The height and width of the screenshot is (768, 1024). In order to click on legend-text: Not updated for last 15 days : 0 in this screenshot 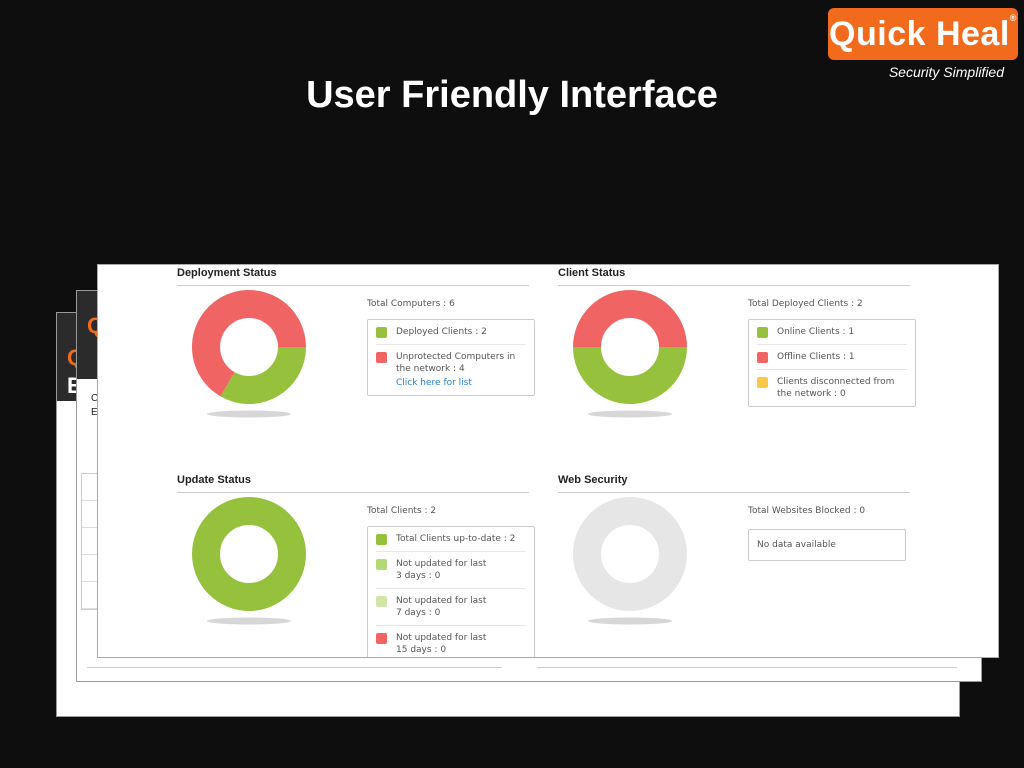, I will do `click(443, 644)`.